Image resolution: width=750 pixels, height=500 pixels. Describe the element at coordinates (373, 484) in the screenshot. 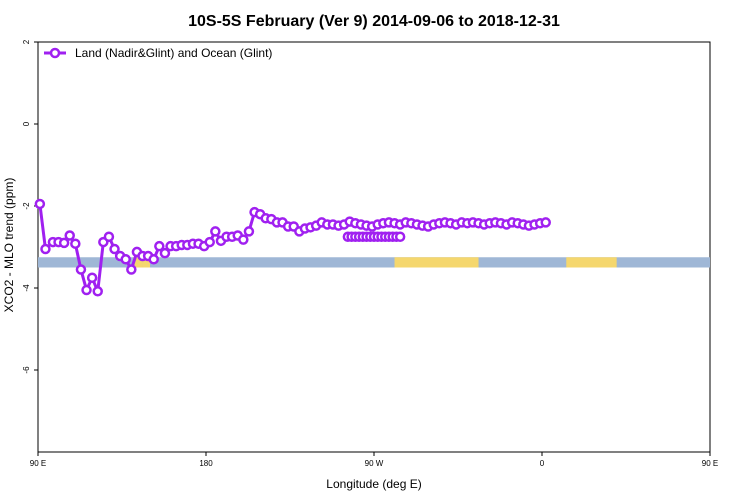

I see `x-axis-label: Longitude (deg E)` at that location.